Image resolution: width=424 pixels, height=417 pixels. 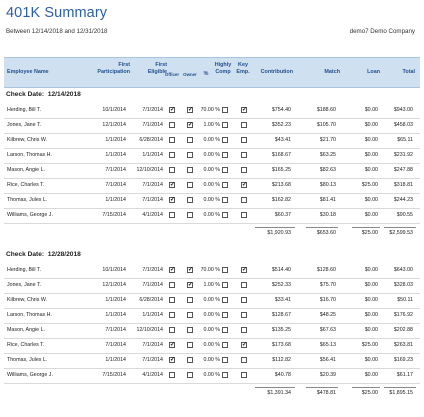 What do you see at coordinates (212, 285) in the screenshot?
I see `percent: 1.00 %` at bounding box center [212, 285].